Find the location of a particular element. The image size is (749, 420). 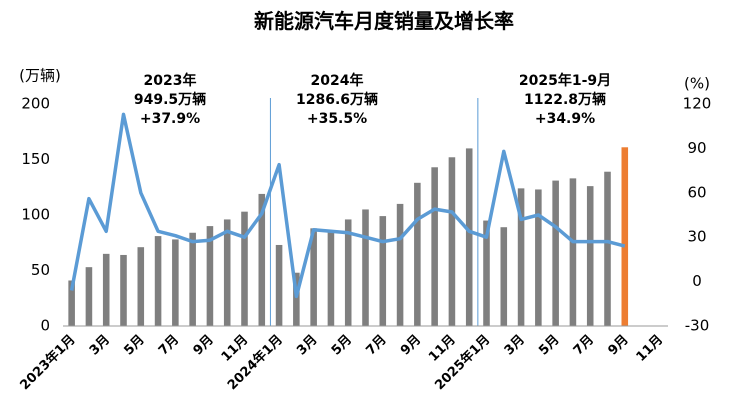

y-tick-label: 0 is located at coordinates (45, 326).